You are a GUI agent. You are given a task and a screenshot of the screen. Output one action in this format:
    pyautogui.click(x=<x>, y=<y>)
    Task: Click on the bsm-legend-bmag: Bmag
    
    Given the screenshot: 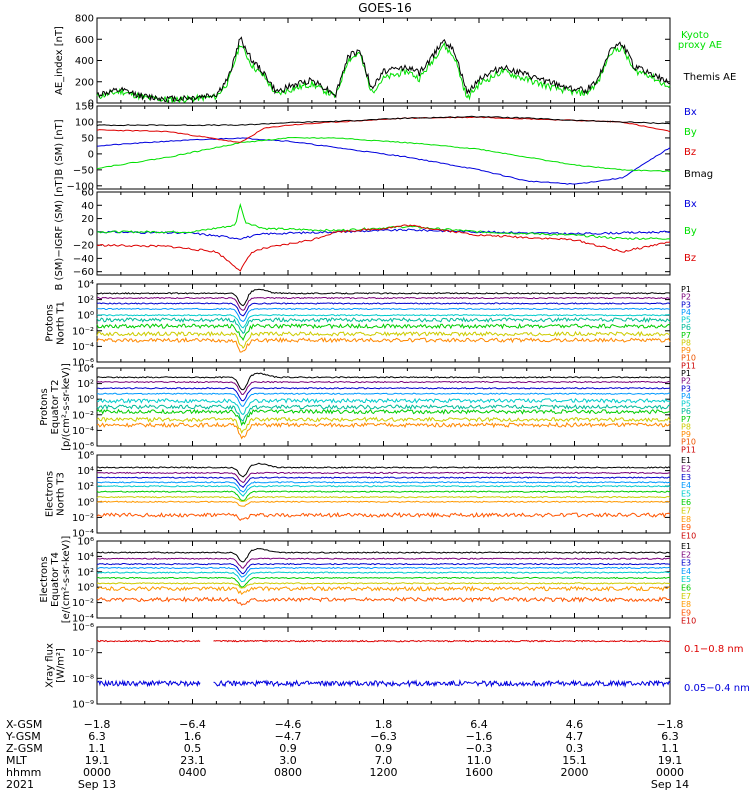 What is the action you would take?
    pyautogui.click(x=698, y=174)
    